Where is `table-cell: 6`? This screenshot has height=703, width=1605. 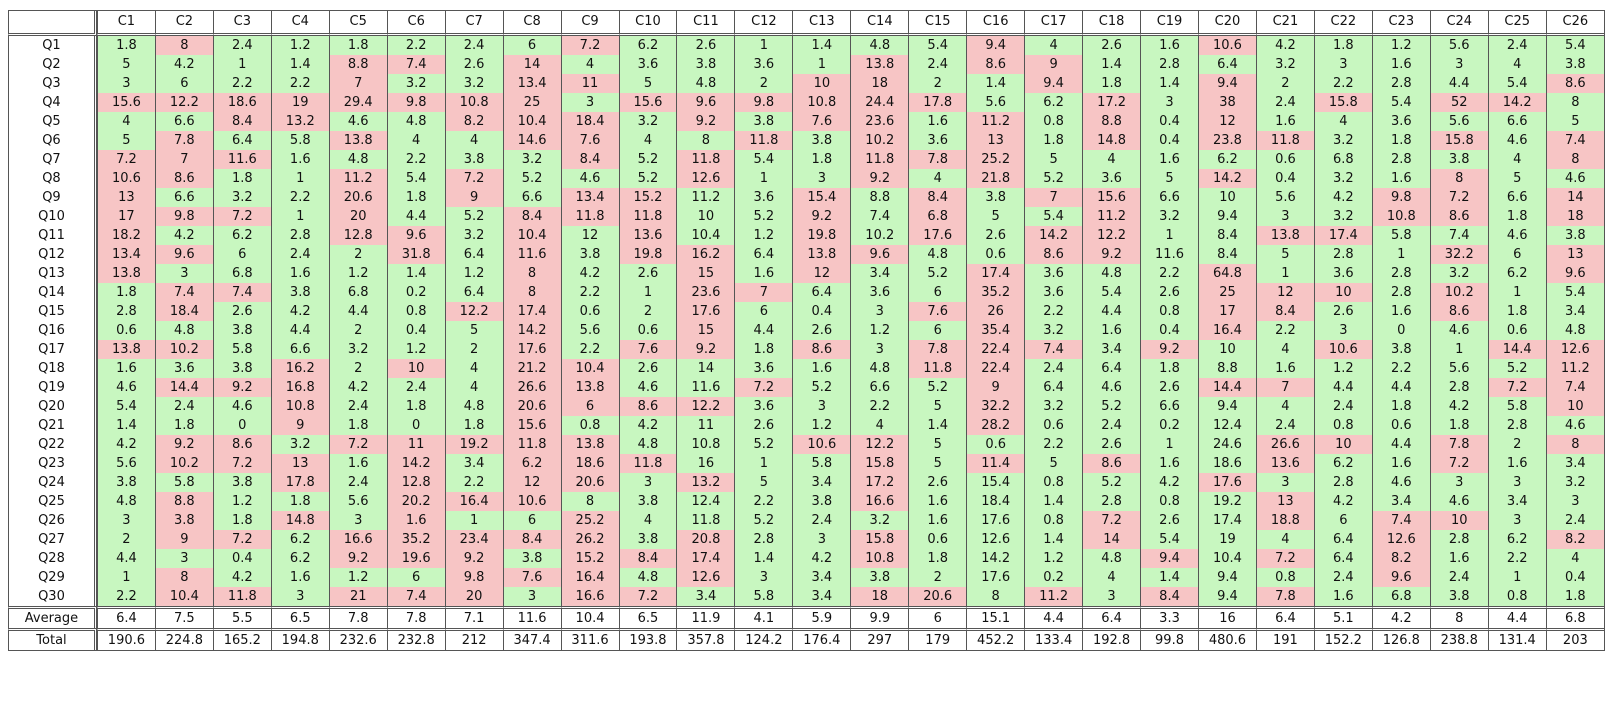
table-cell: 6 is located at coordinates (937, 330).